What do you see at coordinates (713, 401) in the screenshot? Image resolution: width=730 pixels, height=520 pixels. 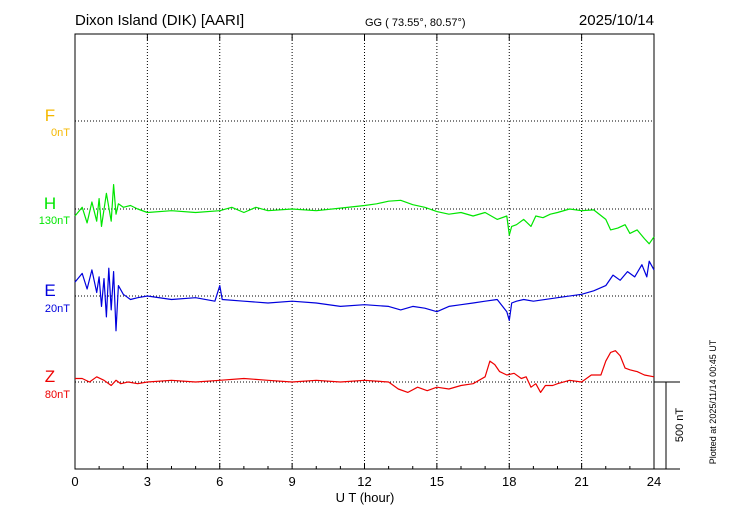 I see `plotted-at-label: Plotted at 2025/11/14 00:45 UT` at bounding box center [713, 401].